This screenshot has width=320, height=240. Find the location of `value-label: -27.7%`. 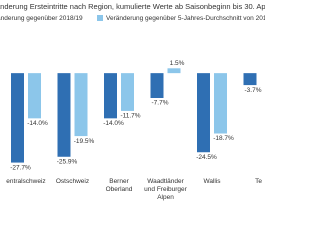

value-label: -27.7% is located at coordinates (20, 167).